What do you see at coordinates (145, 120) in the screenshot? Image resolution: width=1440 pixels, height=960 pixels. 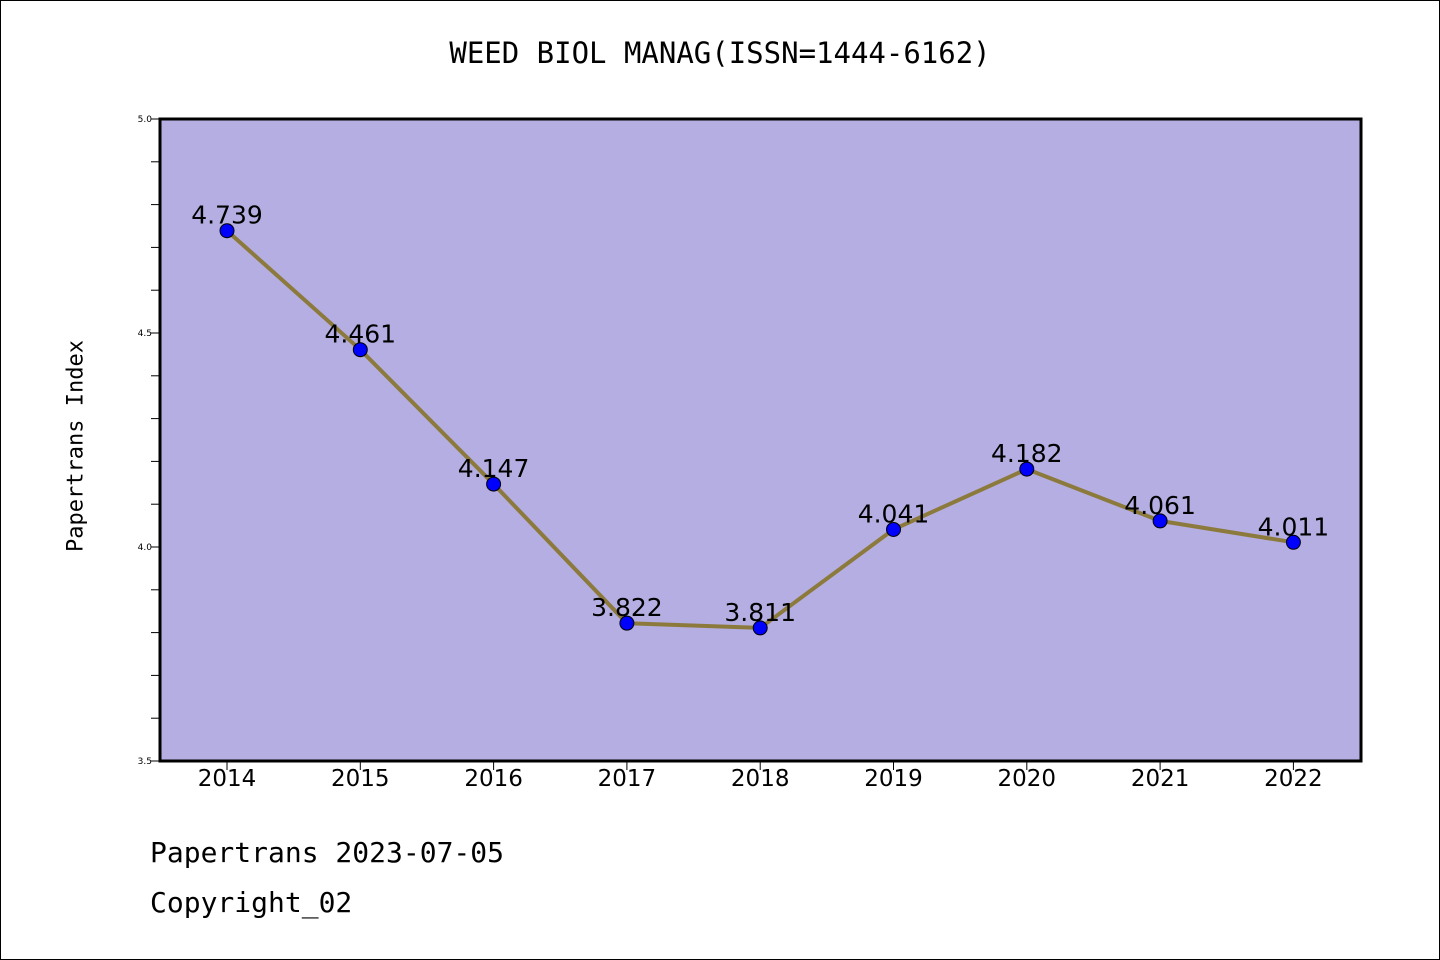 I see `y-tick-label: 5.0` at bounding box center [145, 120].